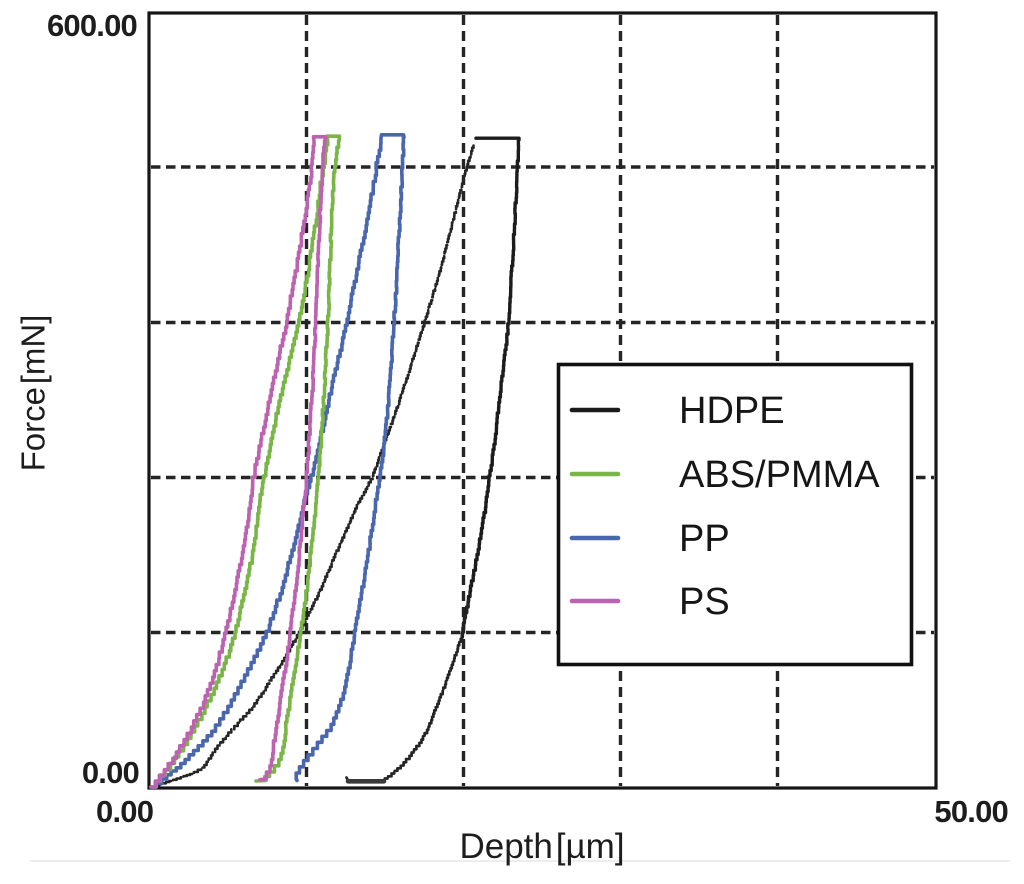  Describe the element at coordinates (971, 811) in the screenshot. I see `svg-text: 50.00` at that location.